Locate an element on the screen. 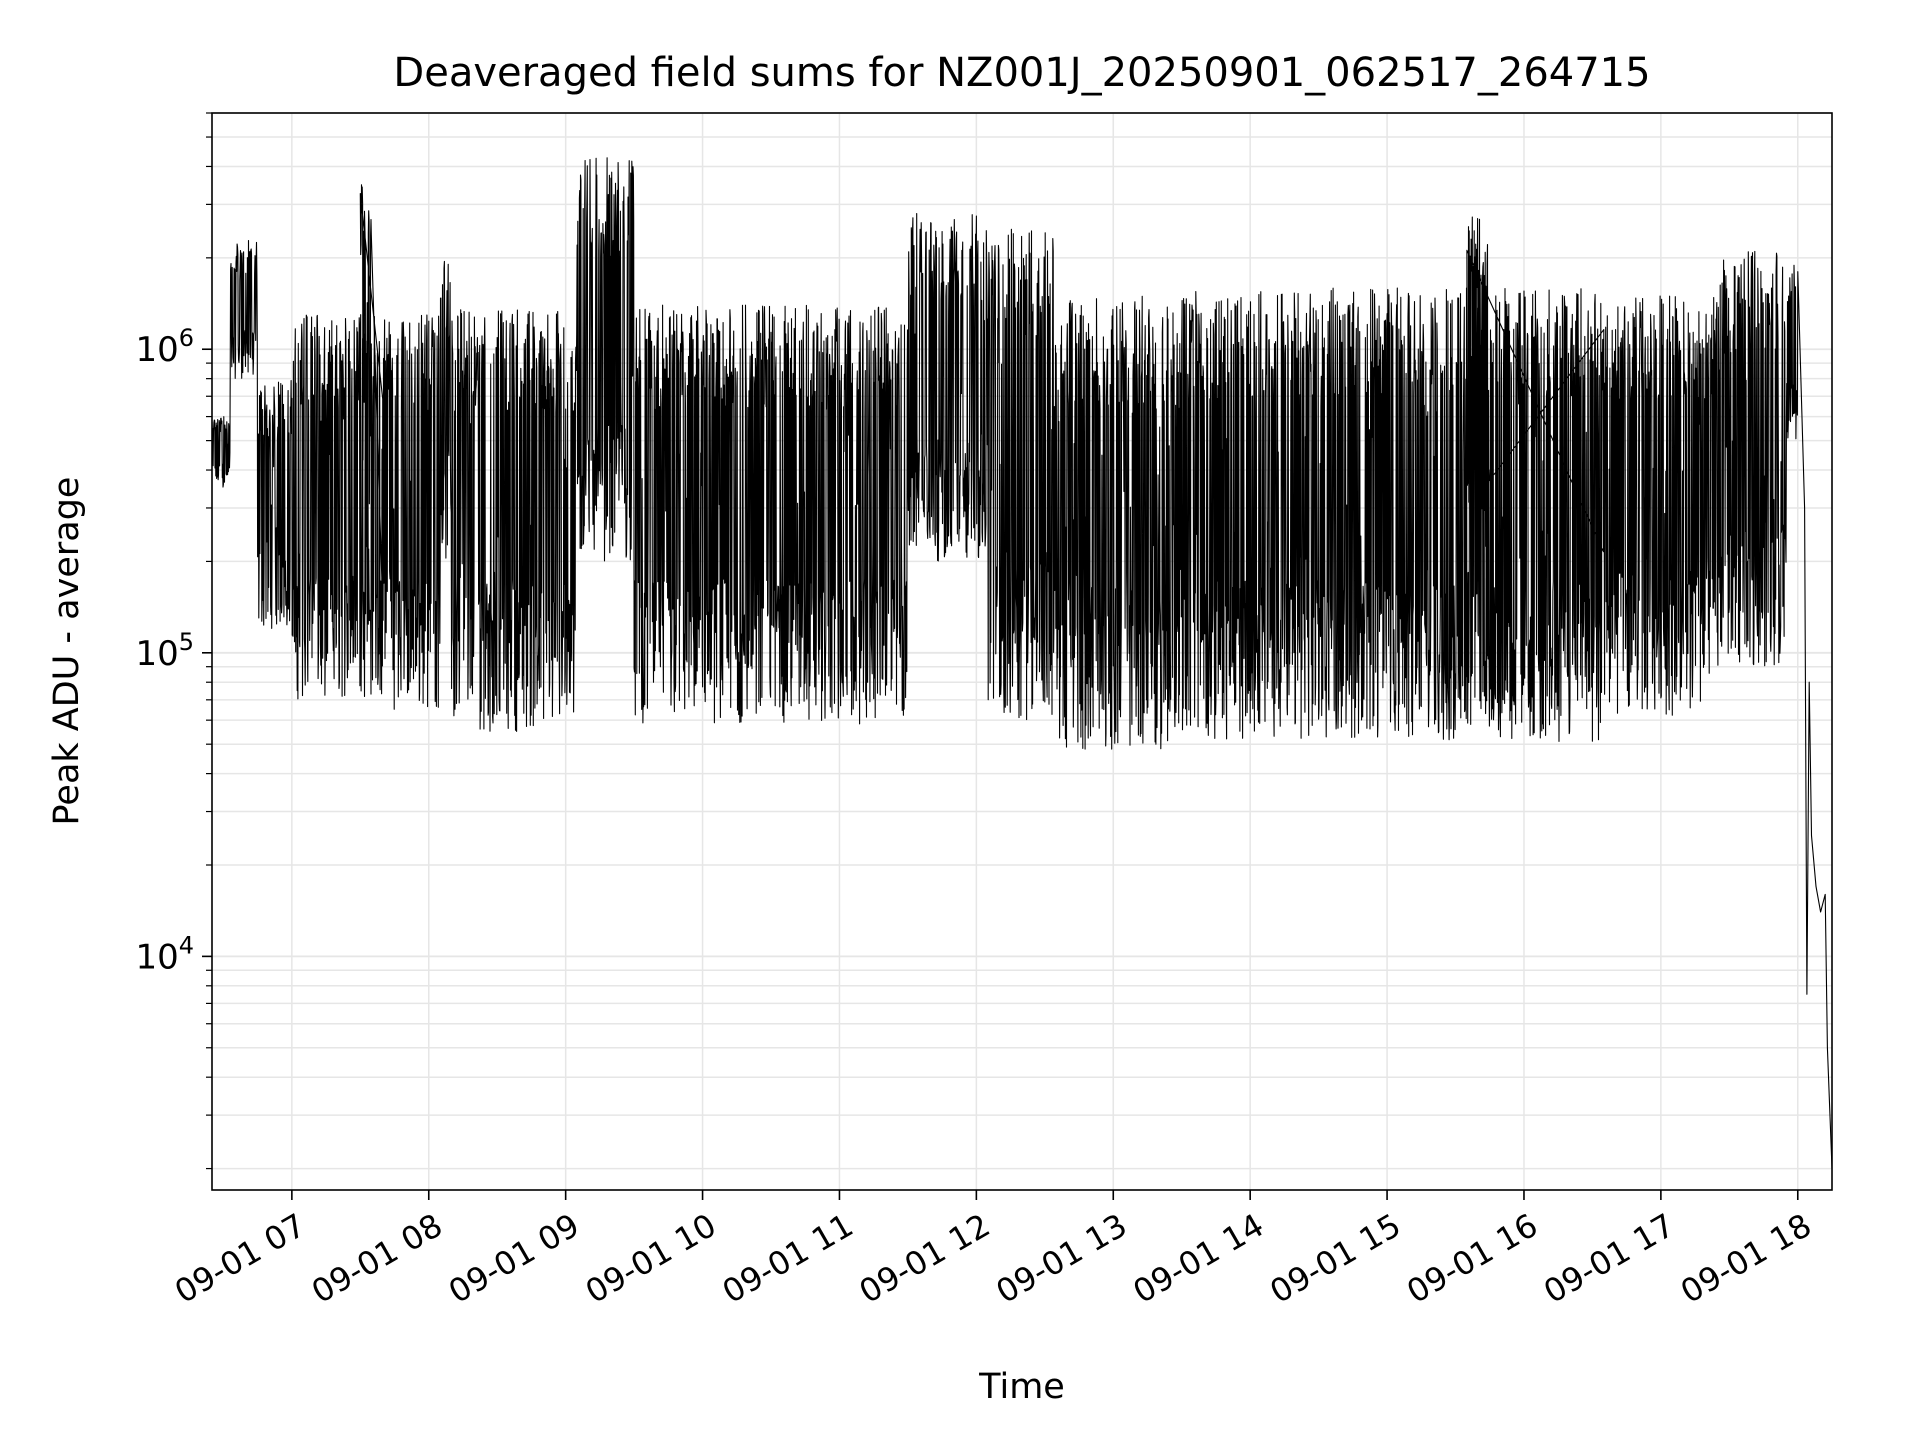 The width and height of the screenshot is (1920, 1440). y-axis-label: Peak ADU - average is located at coordinates (67, 651).